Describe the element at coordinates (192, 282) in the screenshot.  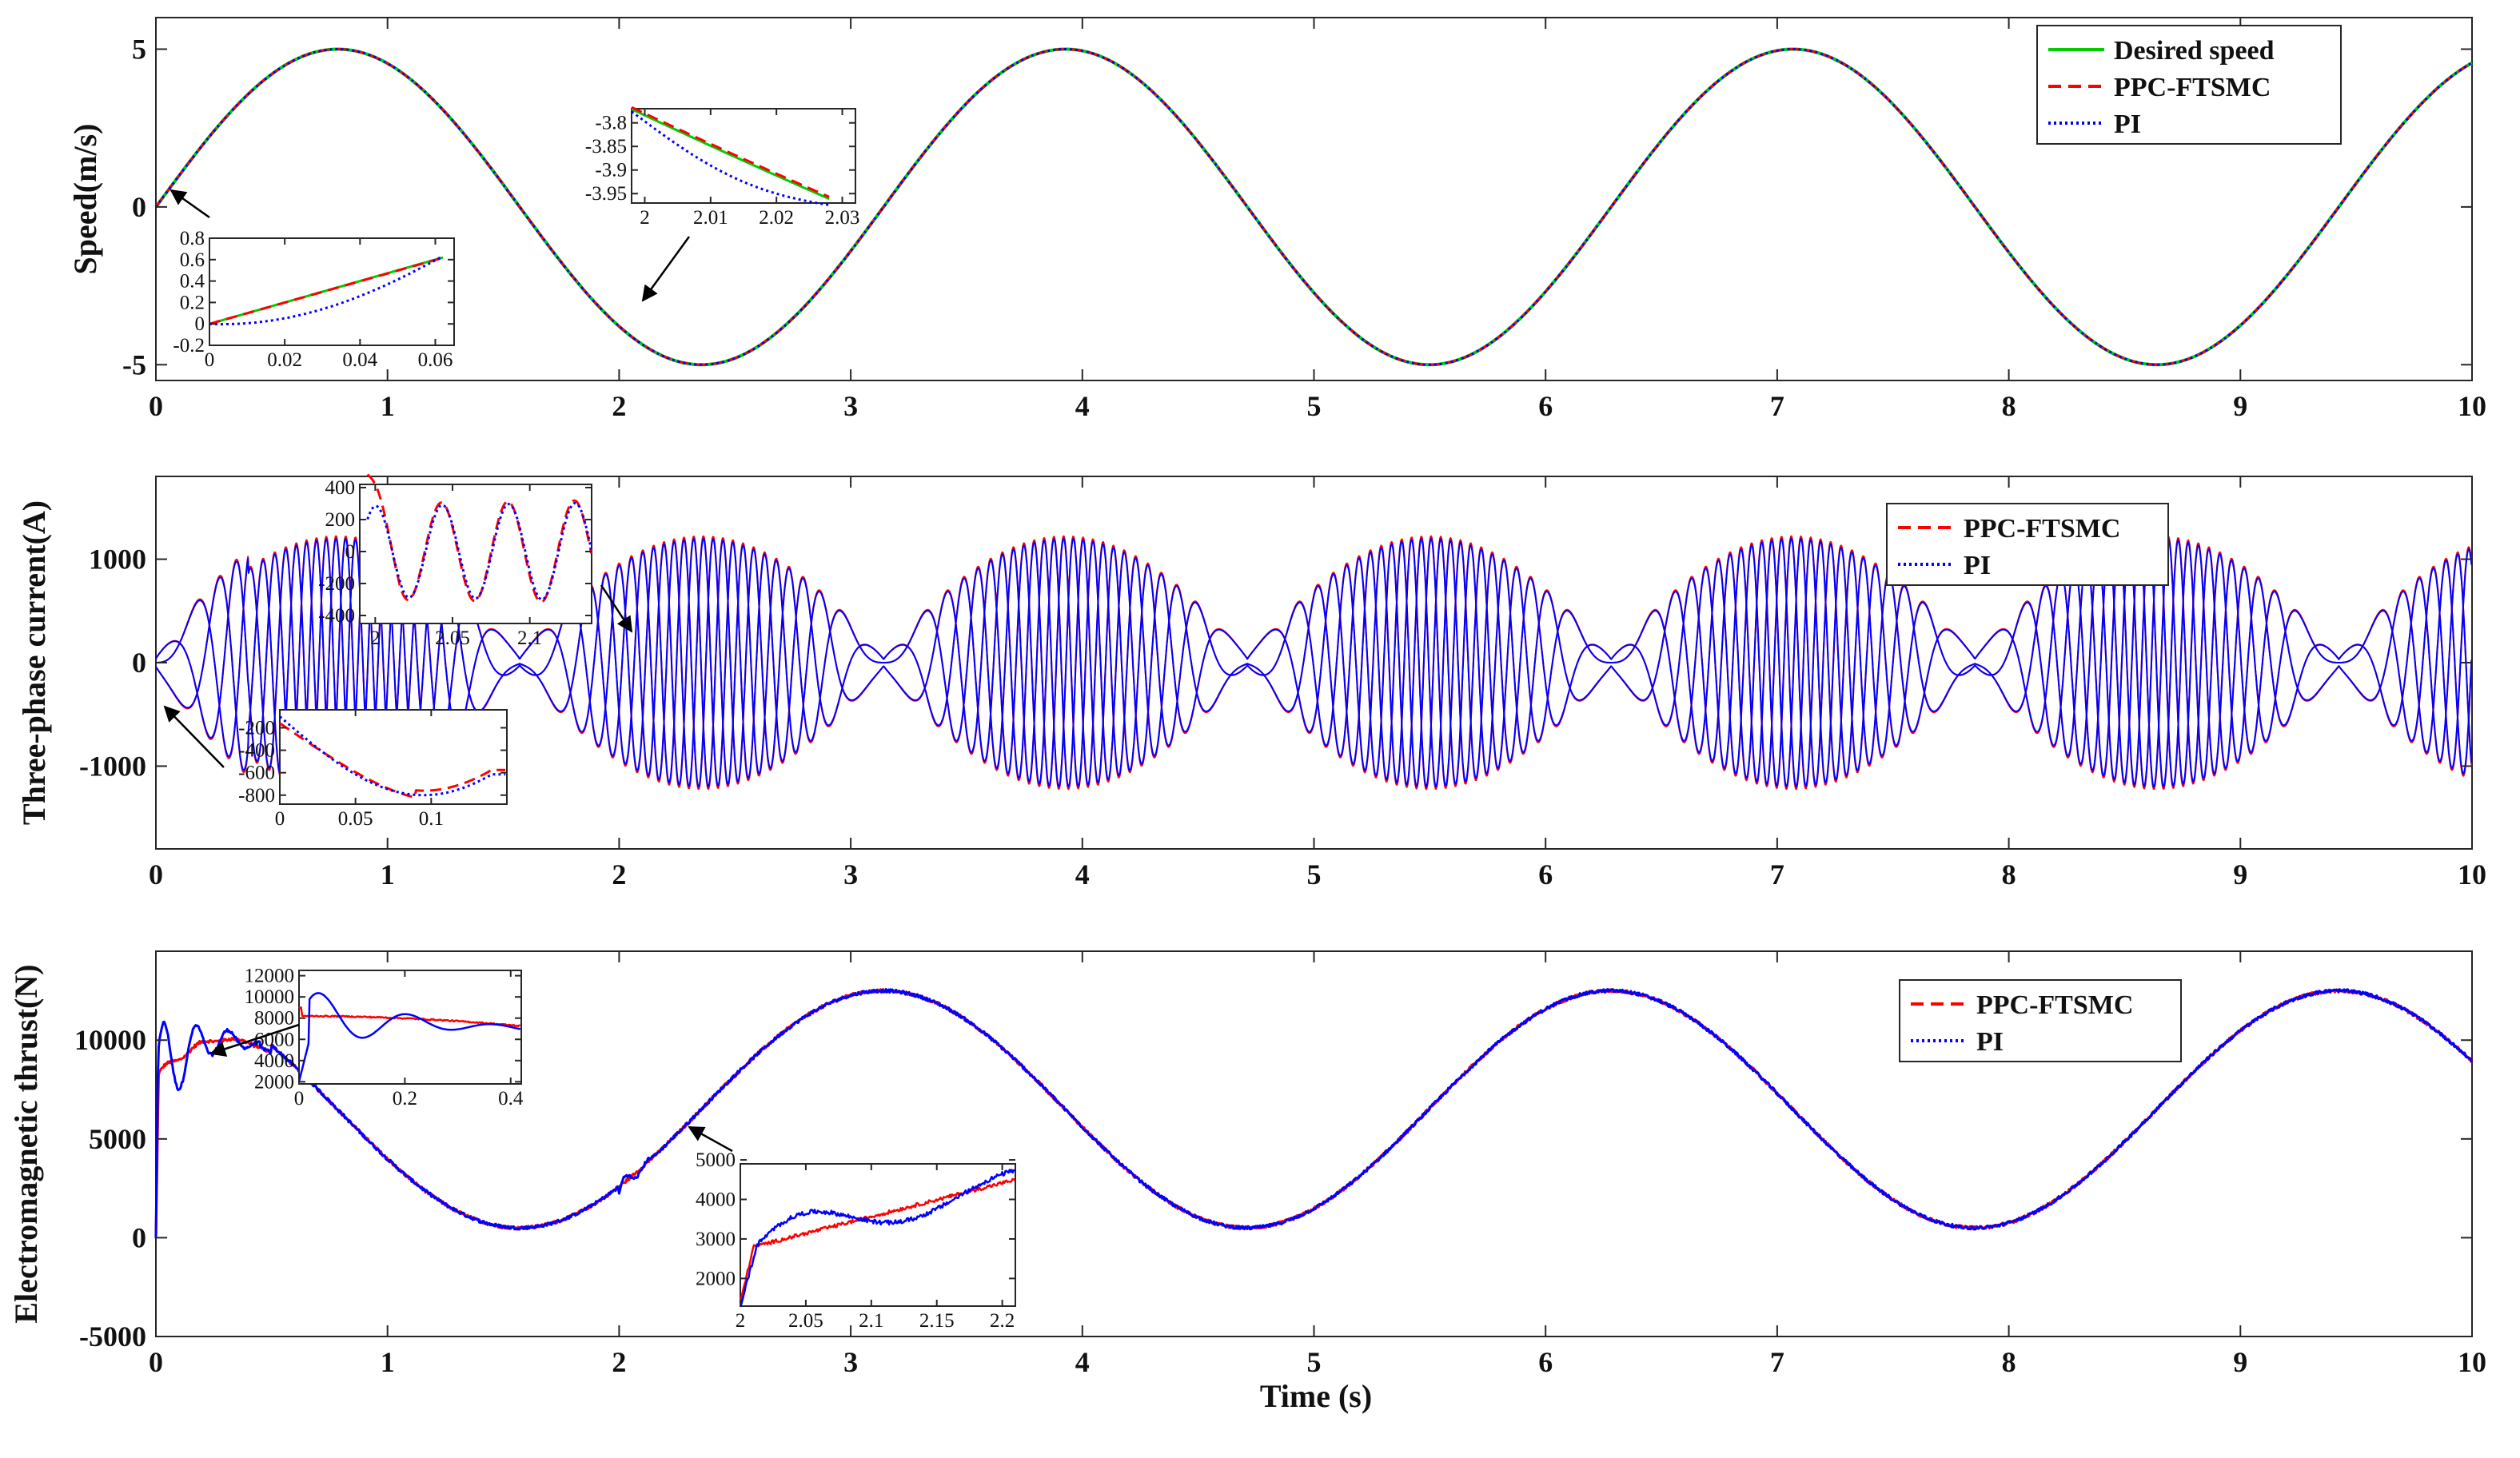
I see `y-tick-label: 0.4` at that location.